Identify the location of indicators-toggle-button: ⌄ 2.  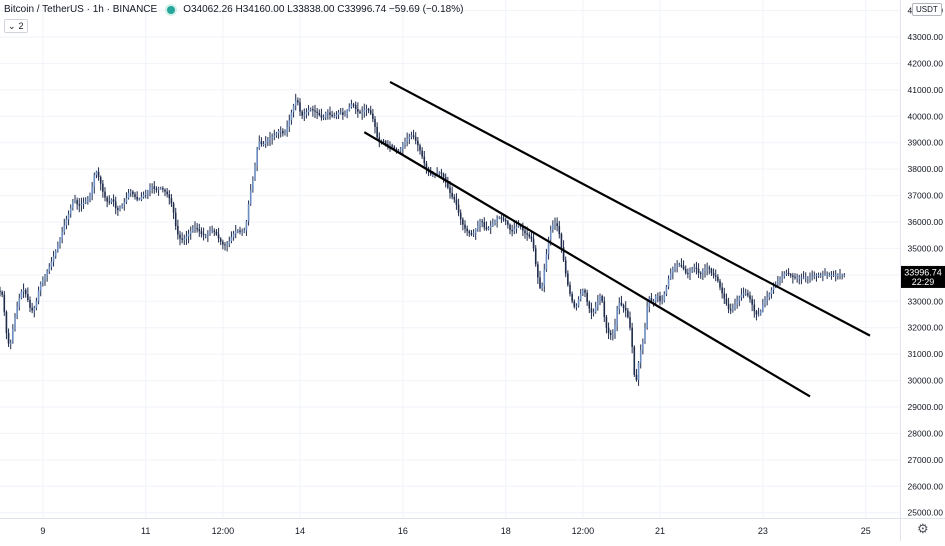
(16, 26).